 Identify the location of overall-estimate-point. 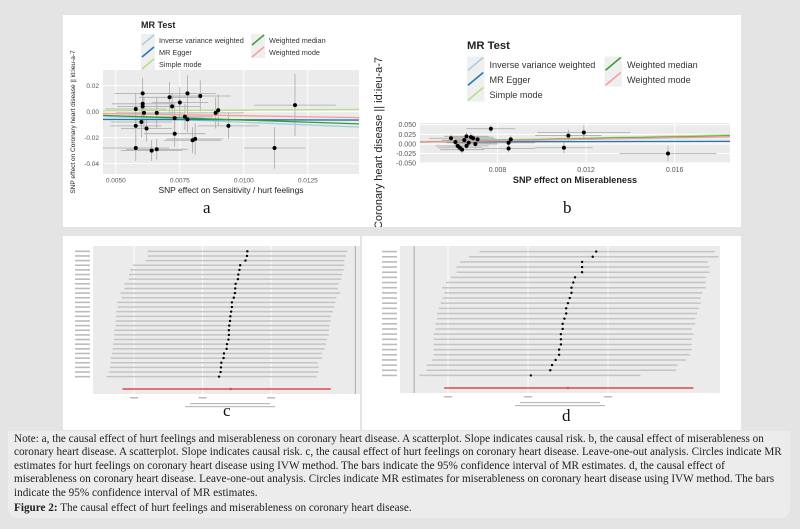
(230, 389).